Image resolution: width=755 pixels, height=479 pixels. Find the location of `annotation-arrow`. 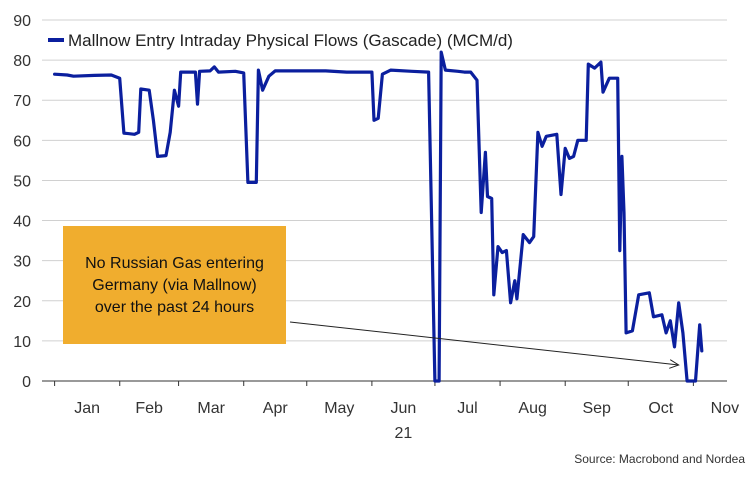

annotation-arrow is located at coordinates (484, 343).